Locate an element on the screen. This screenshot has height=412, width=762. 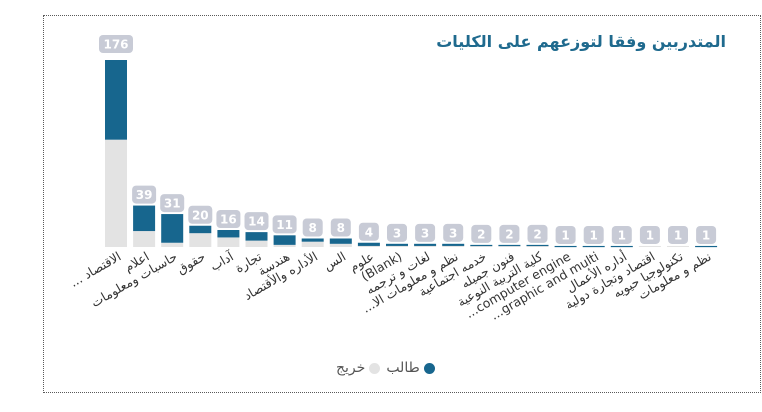
total-label-9: 4 is located at coordinates (369, 232).